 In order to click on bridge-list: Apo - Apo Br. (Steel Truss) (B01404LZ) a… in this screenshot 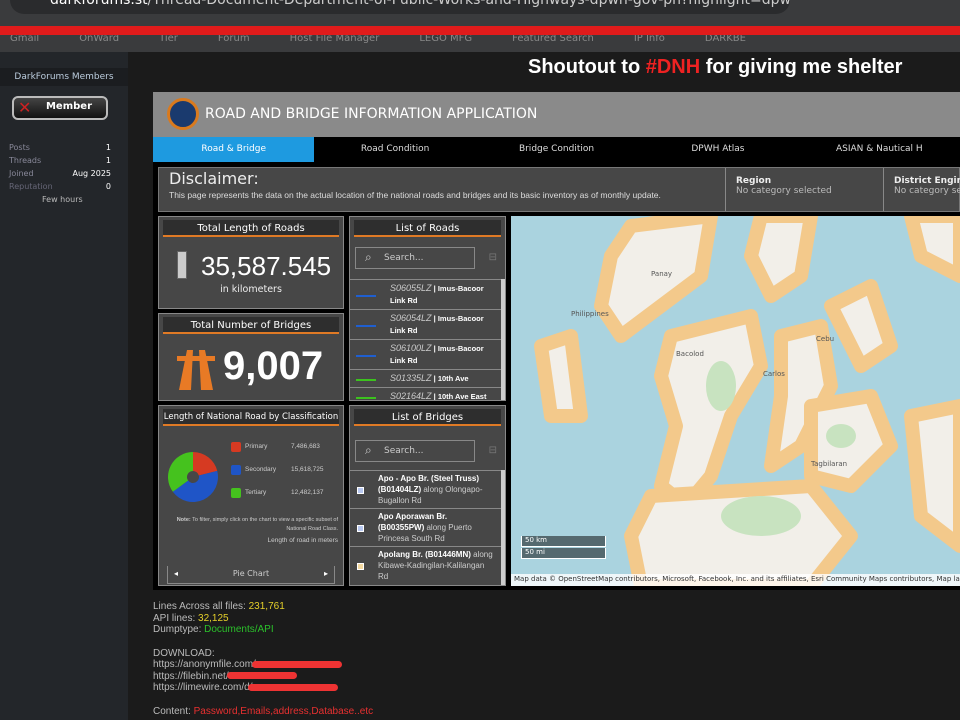, I will do `click(425, 527)`.